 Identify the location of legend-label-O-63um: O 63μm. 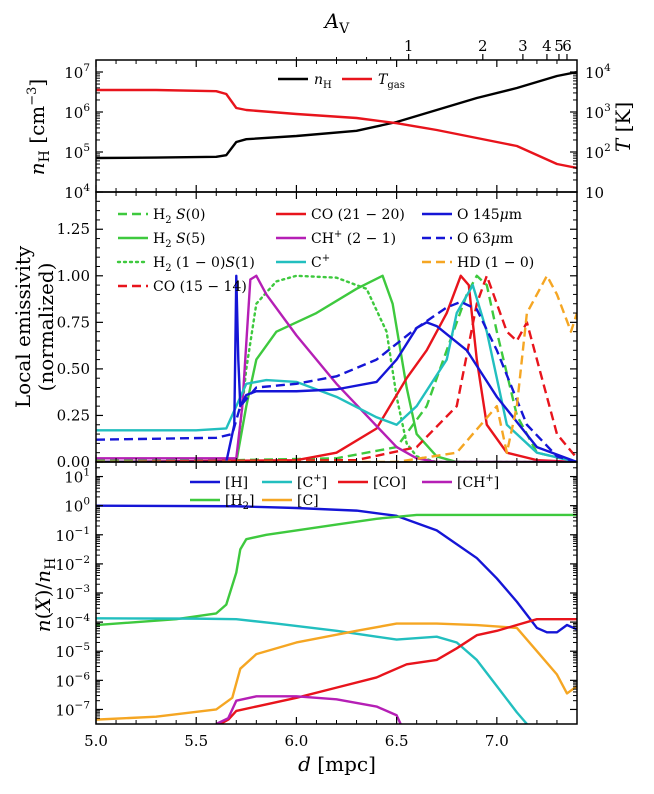
(485, 239).